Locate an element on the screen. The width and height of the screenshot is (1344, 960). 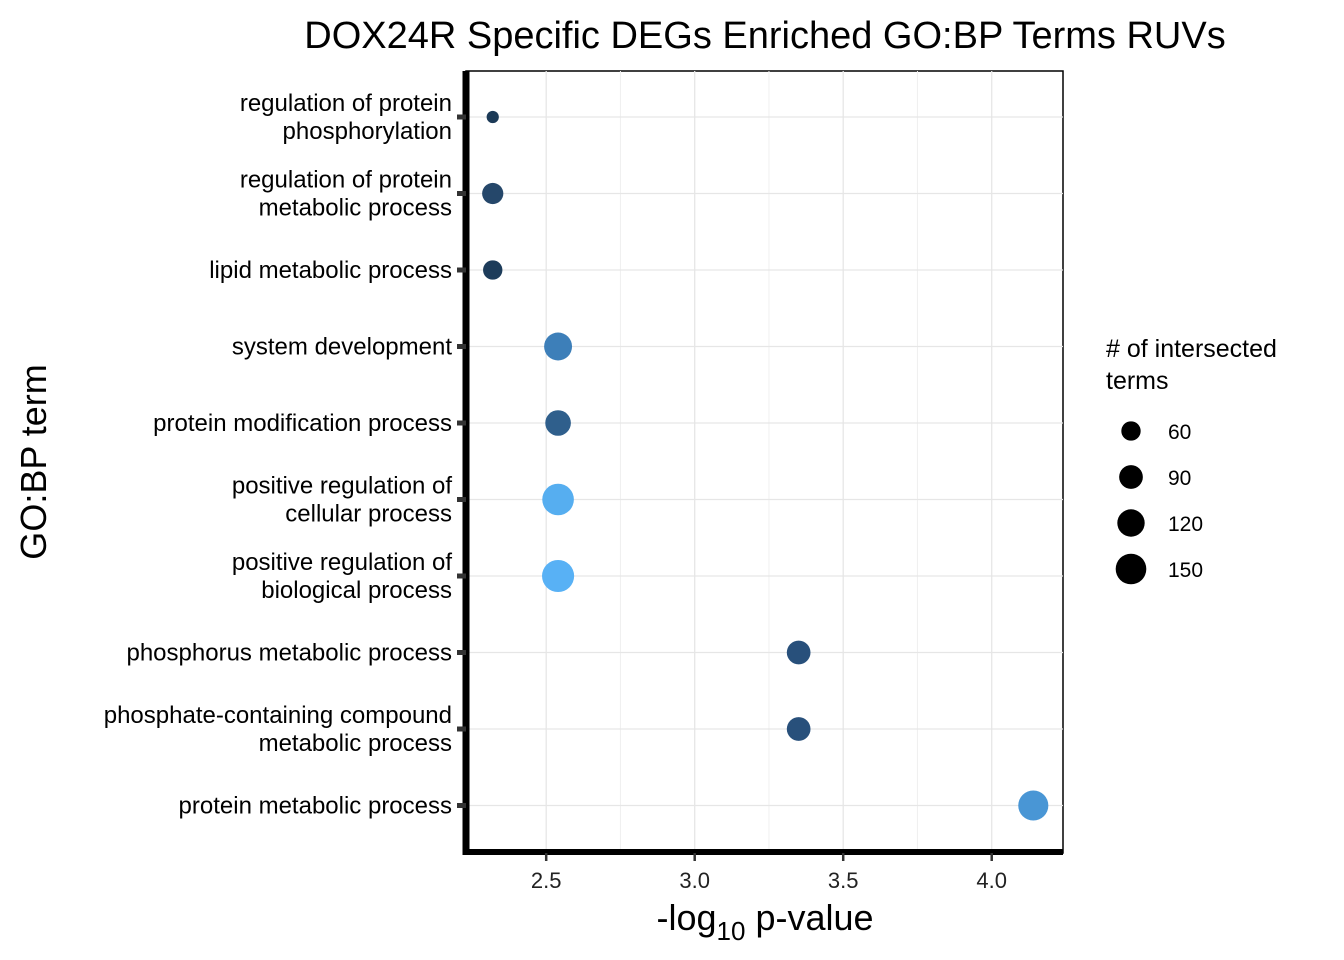
x-tick-label: 4.0 is located at coordinates (991, 880).